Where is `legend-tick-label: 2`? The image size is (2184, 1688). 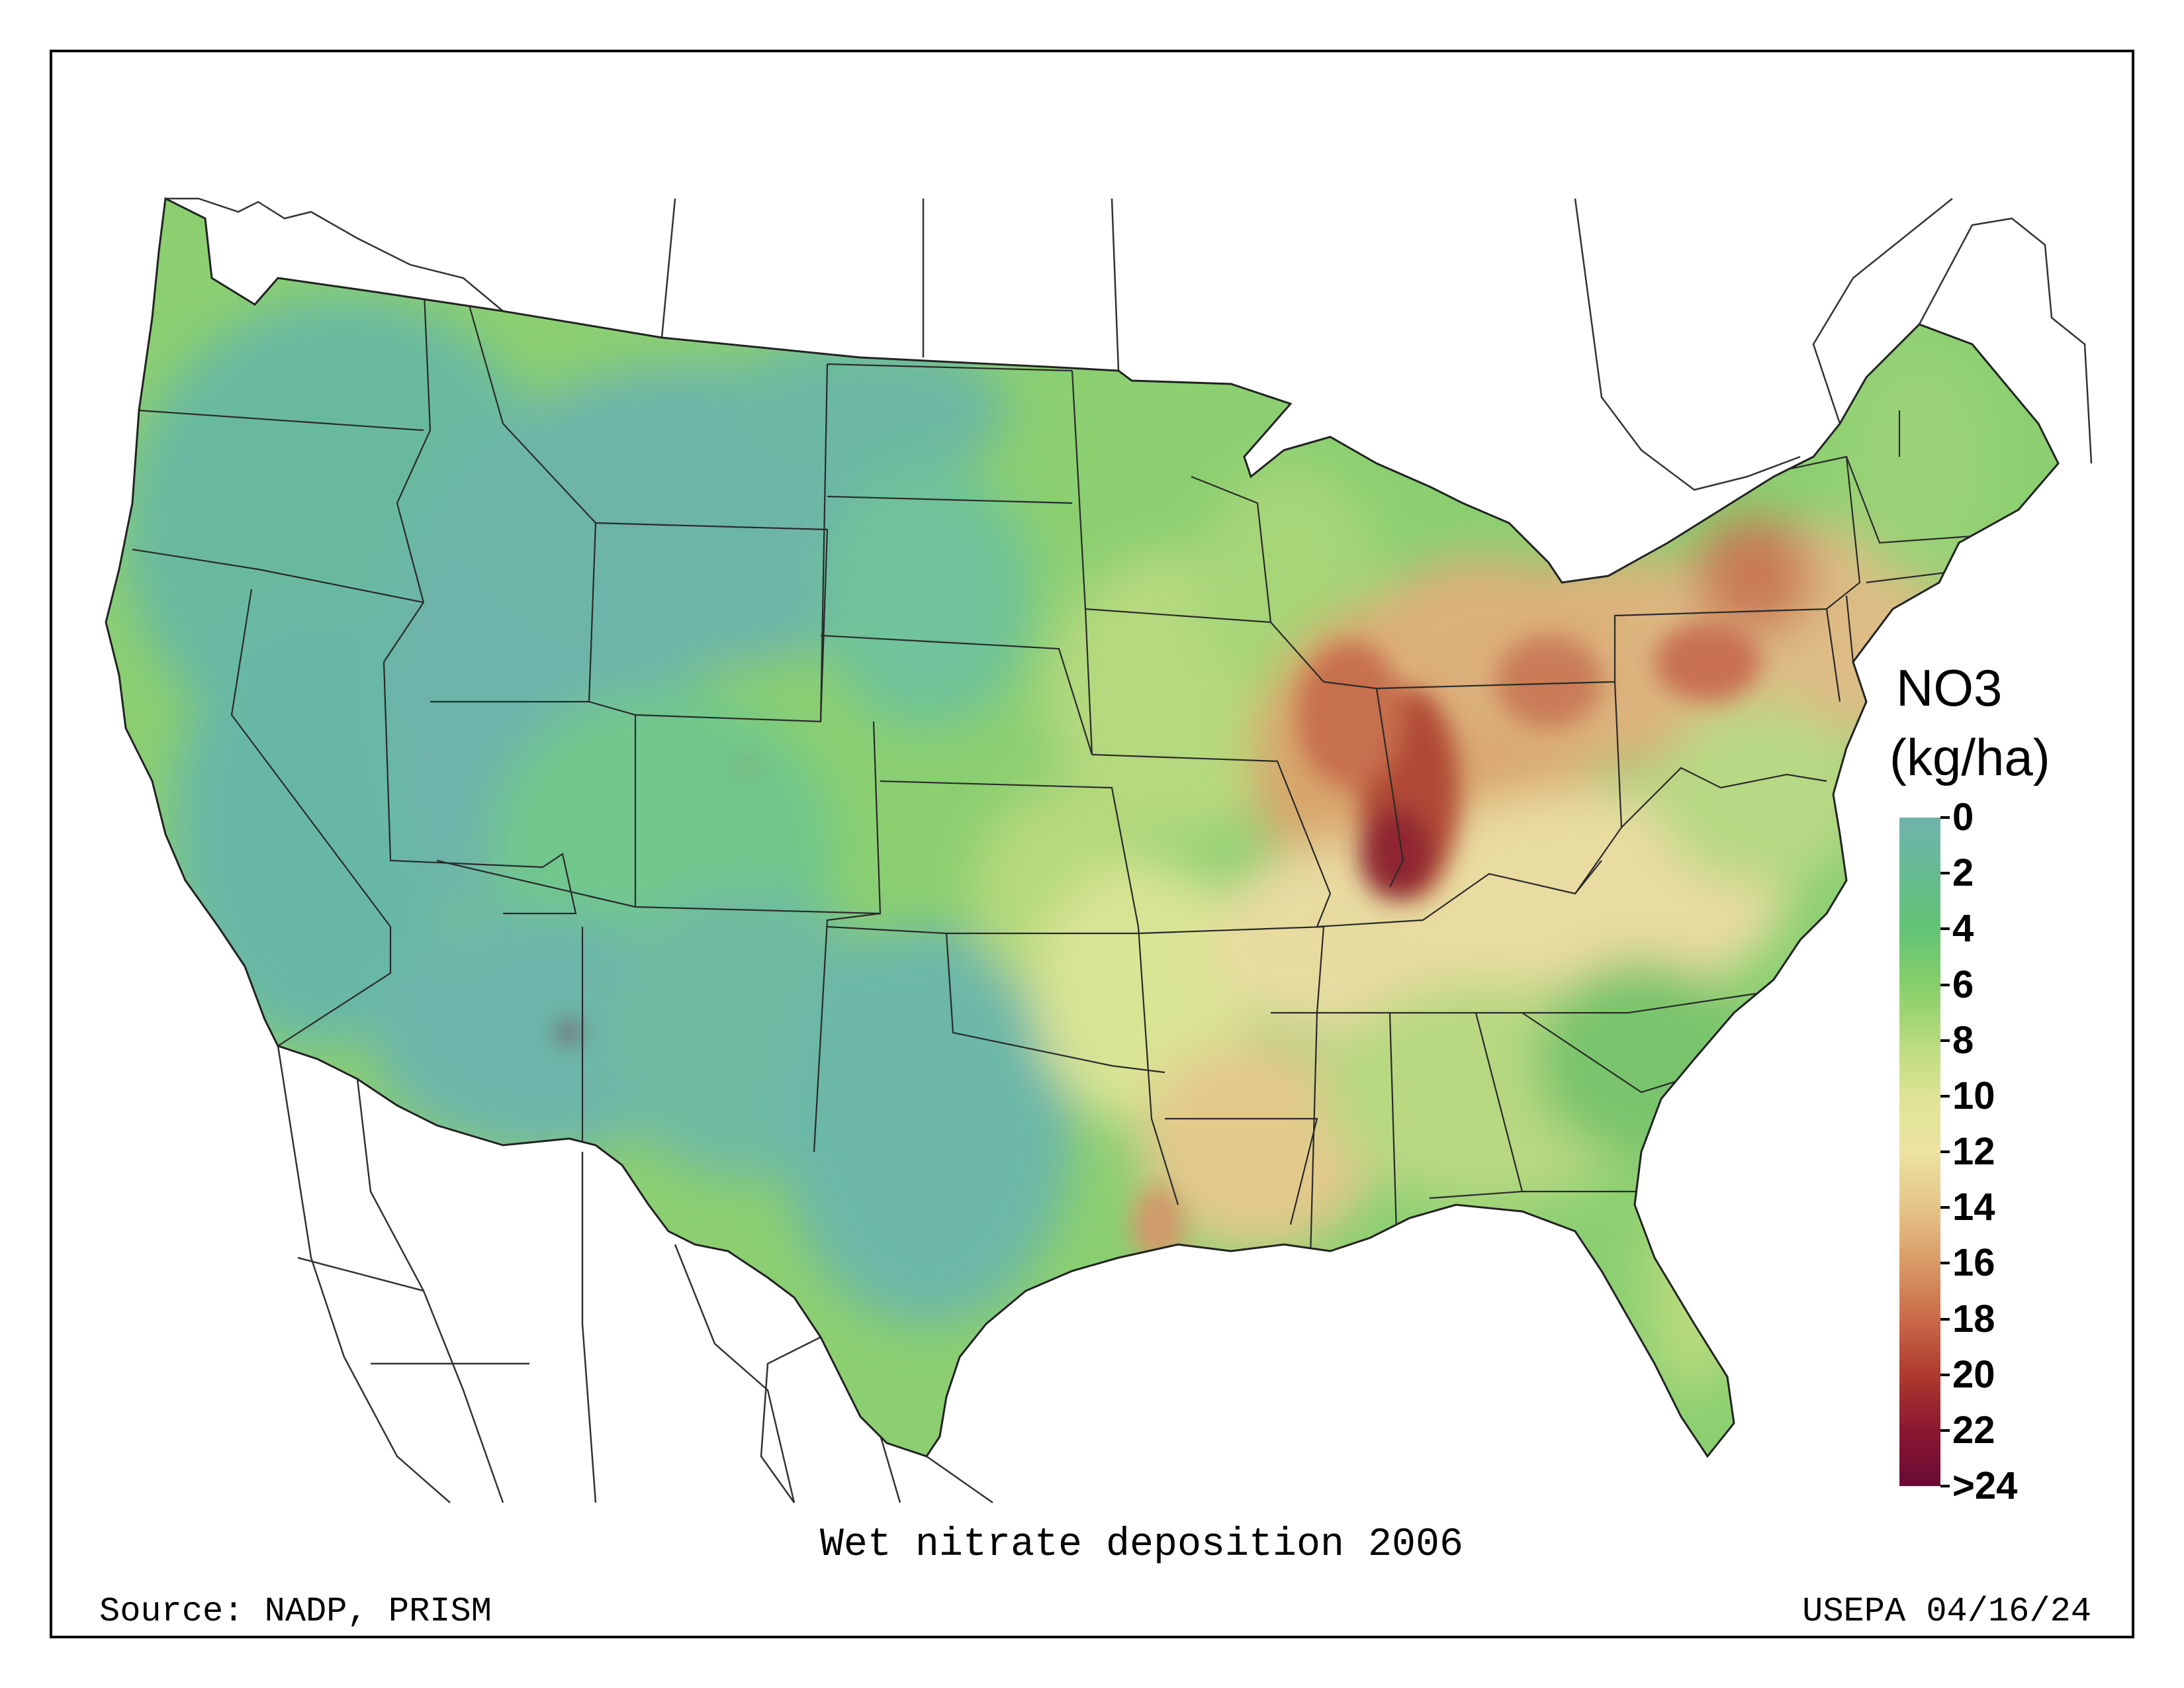
legend-tick-label: 2 is located at coordinates (1963, 873).